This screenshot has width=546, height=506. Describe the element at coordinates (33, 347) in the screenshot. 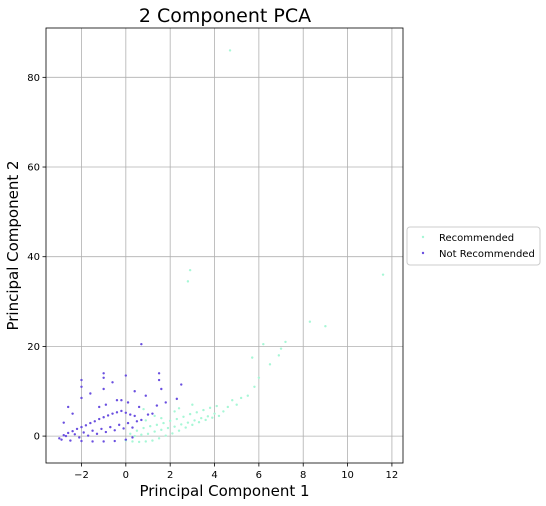

I see `y-tick-label: 20` at that location.